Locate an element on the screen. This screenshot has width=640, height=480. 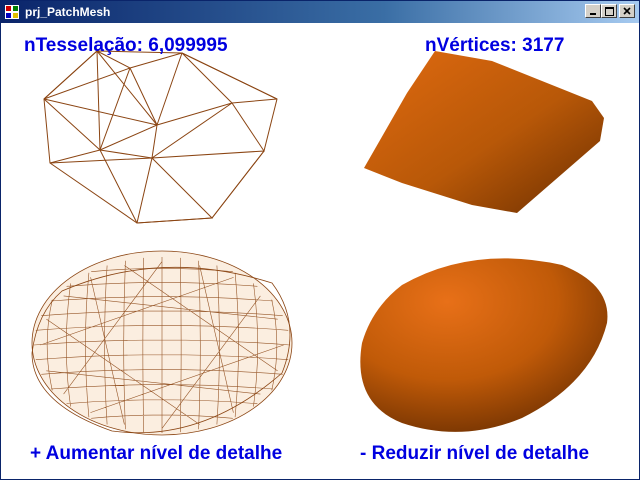
tessellation-readout: nTesselação: 6,099995 is located at coordinates (126, 45).